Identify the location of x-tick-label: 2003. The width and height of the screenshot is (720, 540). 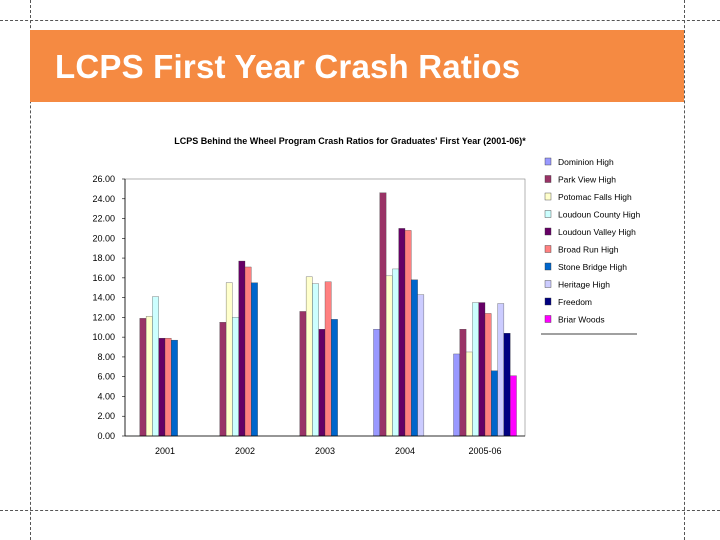
(325, 451).